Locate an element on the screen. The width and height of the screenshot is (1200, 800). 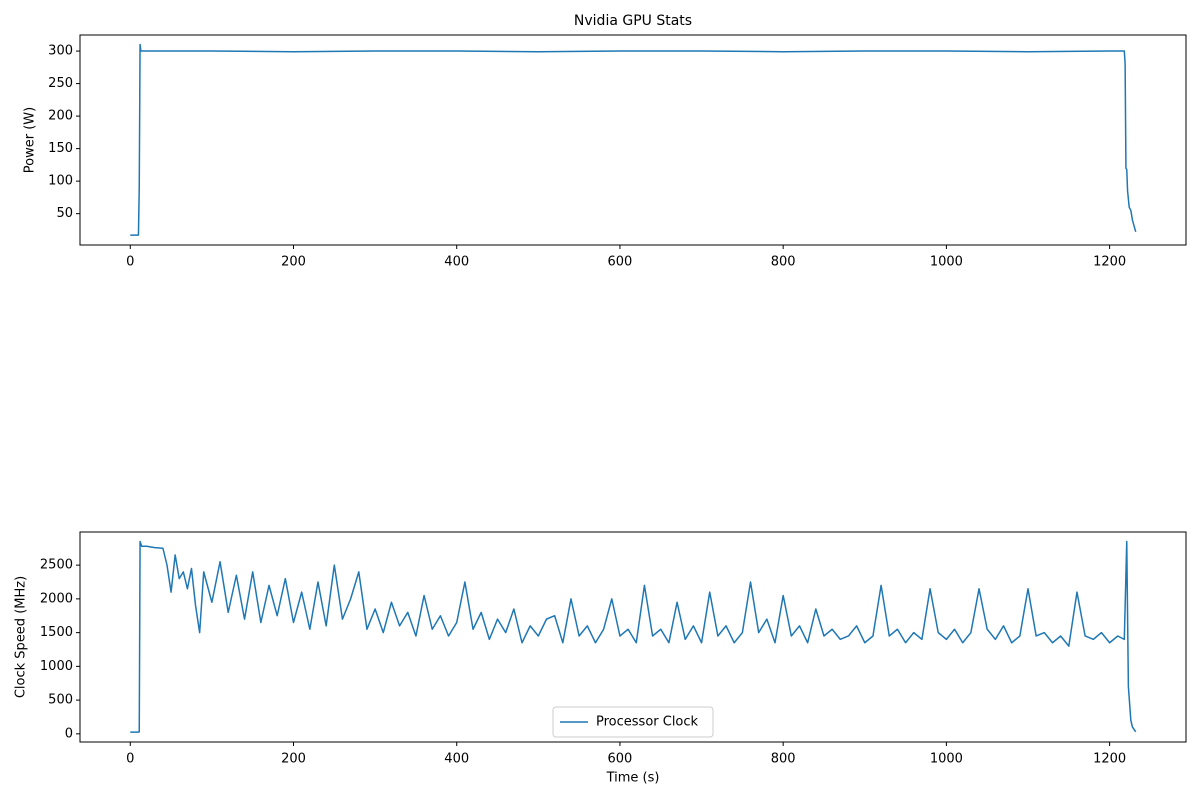
legend-label: Processor Clock is located at coordinates (647, 722).